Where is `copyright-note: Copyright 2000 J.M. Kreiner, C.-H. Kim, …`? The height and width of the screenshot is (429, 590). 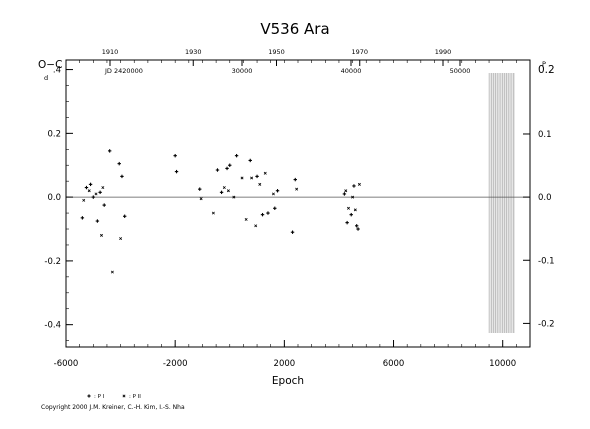
copyright-note: Copyright 2000 J.M. Kreiner, C.-H. Kim, … is located at coordinates (113, 407).